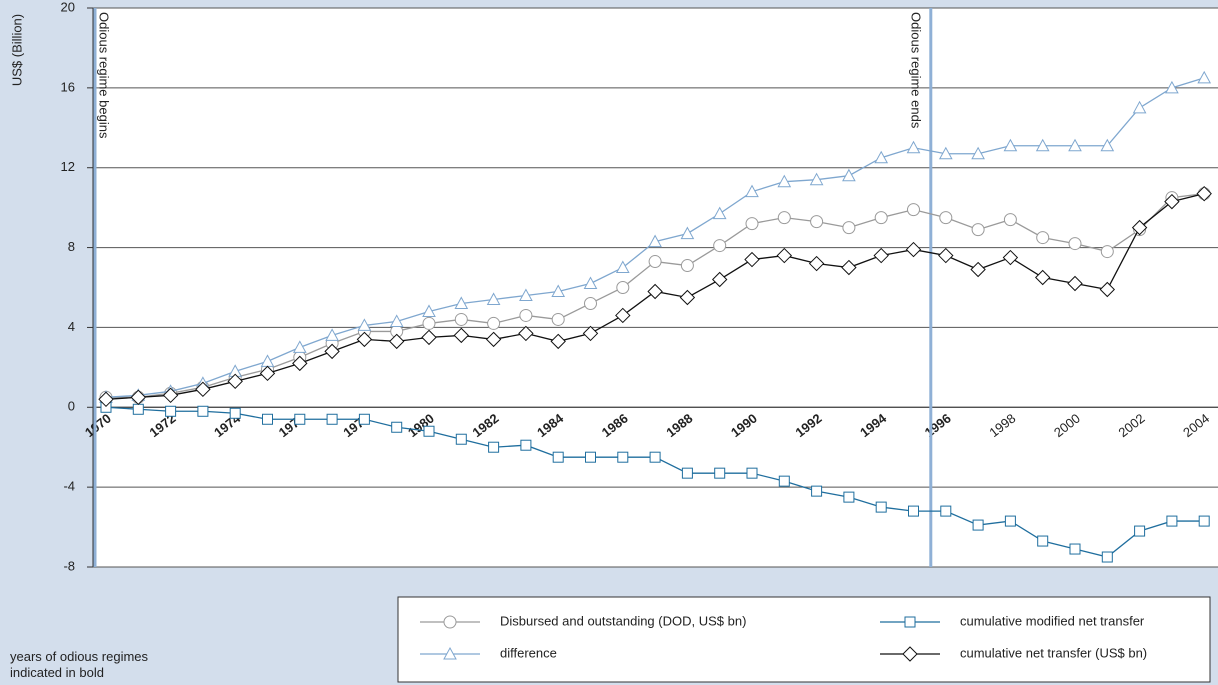 The width and height of the screenshot is (1218, 685). I want to click on legend-label: cumulative modified net transfer, so click(1052, 620).